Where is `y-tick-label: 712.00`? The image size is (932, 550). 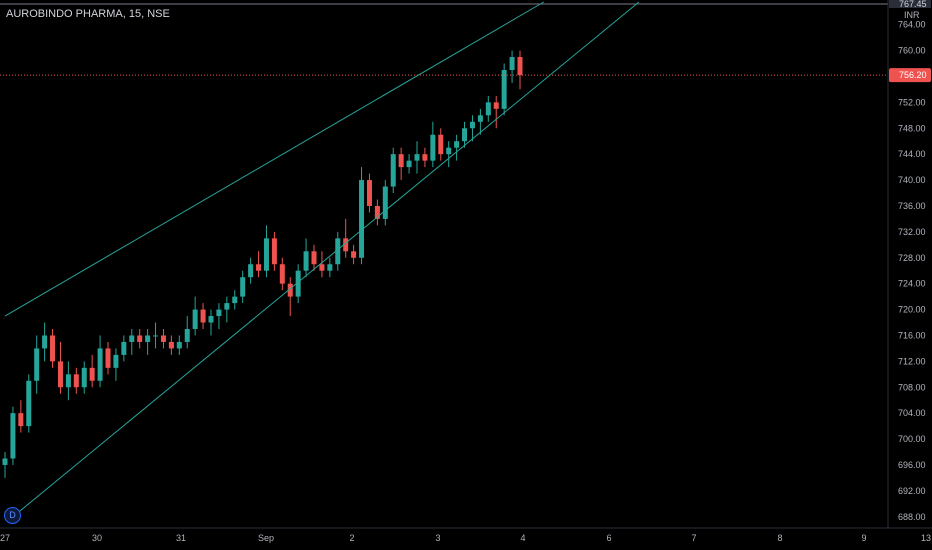
y-tick-label: 712.00 is located at coordinates (912, 361).